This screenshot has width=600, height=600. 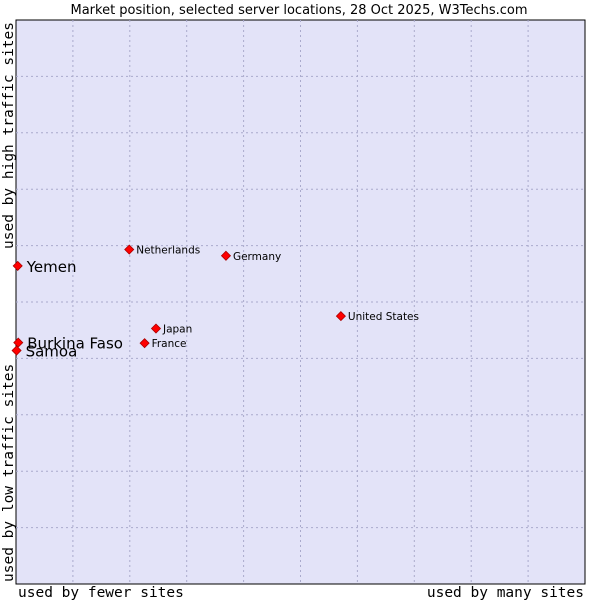 I want to click on point-marker-germany, so click(x=226, y=255).